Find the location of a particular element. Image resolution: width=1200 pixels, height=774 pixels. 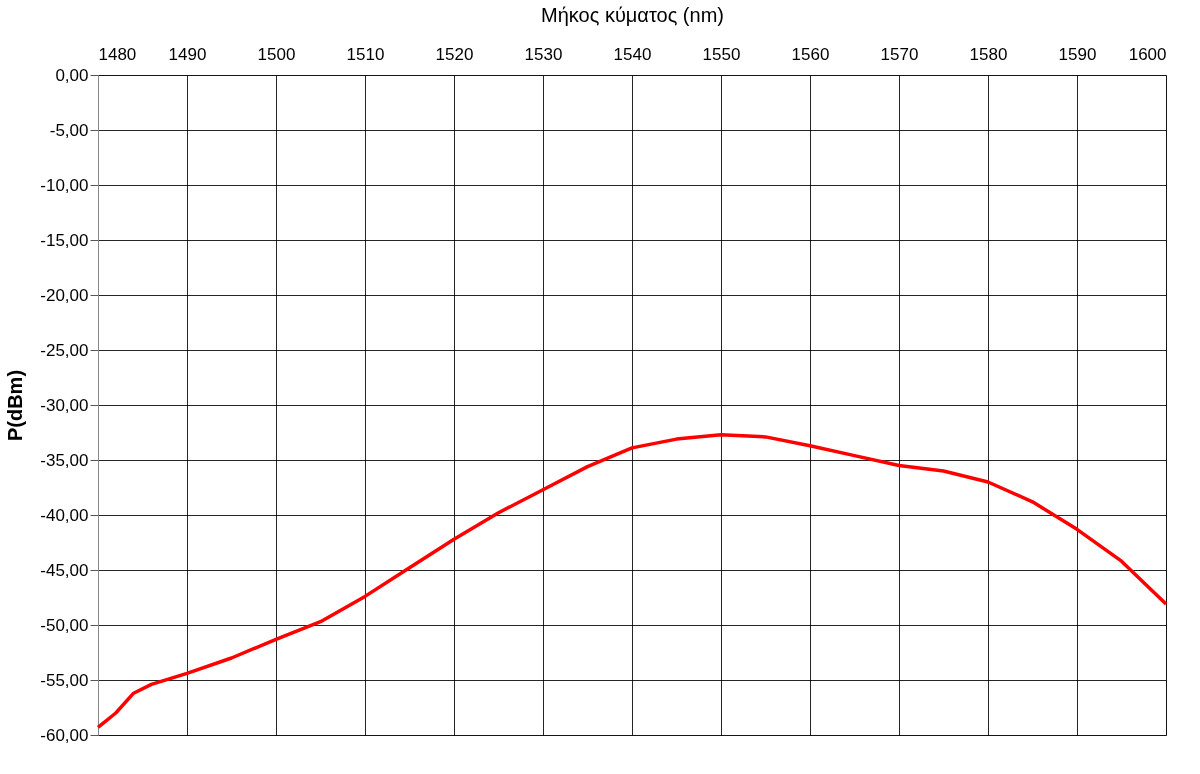

x-tick-label: 1550 is located at coordinates (721, 54).